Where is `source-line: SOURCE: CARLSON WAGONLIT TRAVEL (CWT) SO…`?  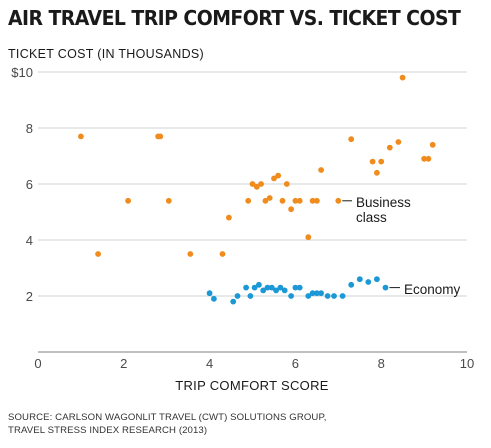
source-line: SOURCE: CARLSON WAGONLIT TRAVEL (CWT) SO… is located at coordinates (167, 417).